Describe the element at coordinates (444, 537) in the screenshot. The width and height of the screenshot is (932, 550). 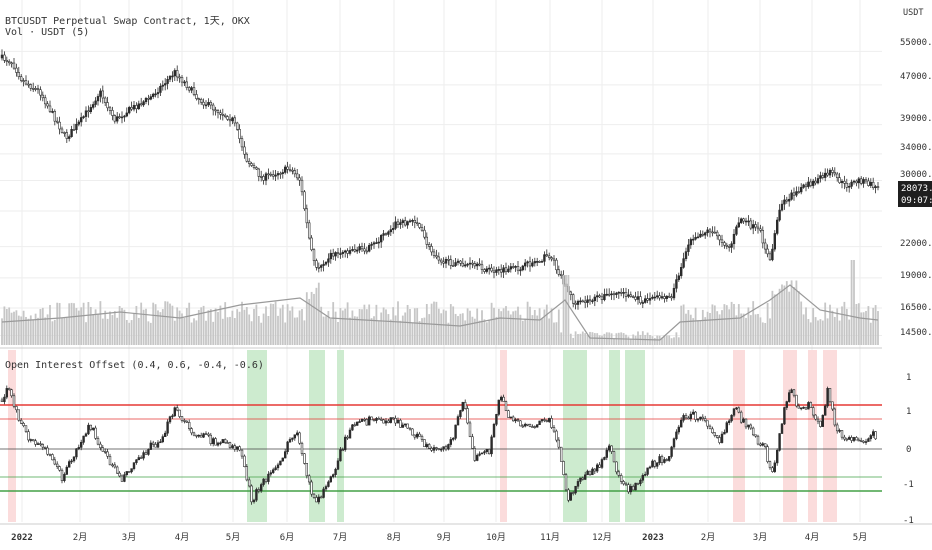
I see `time-axis-label: 9月` at that location.